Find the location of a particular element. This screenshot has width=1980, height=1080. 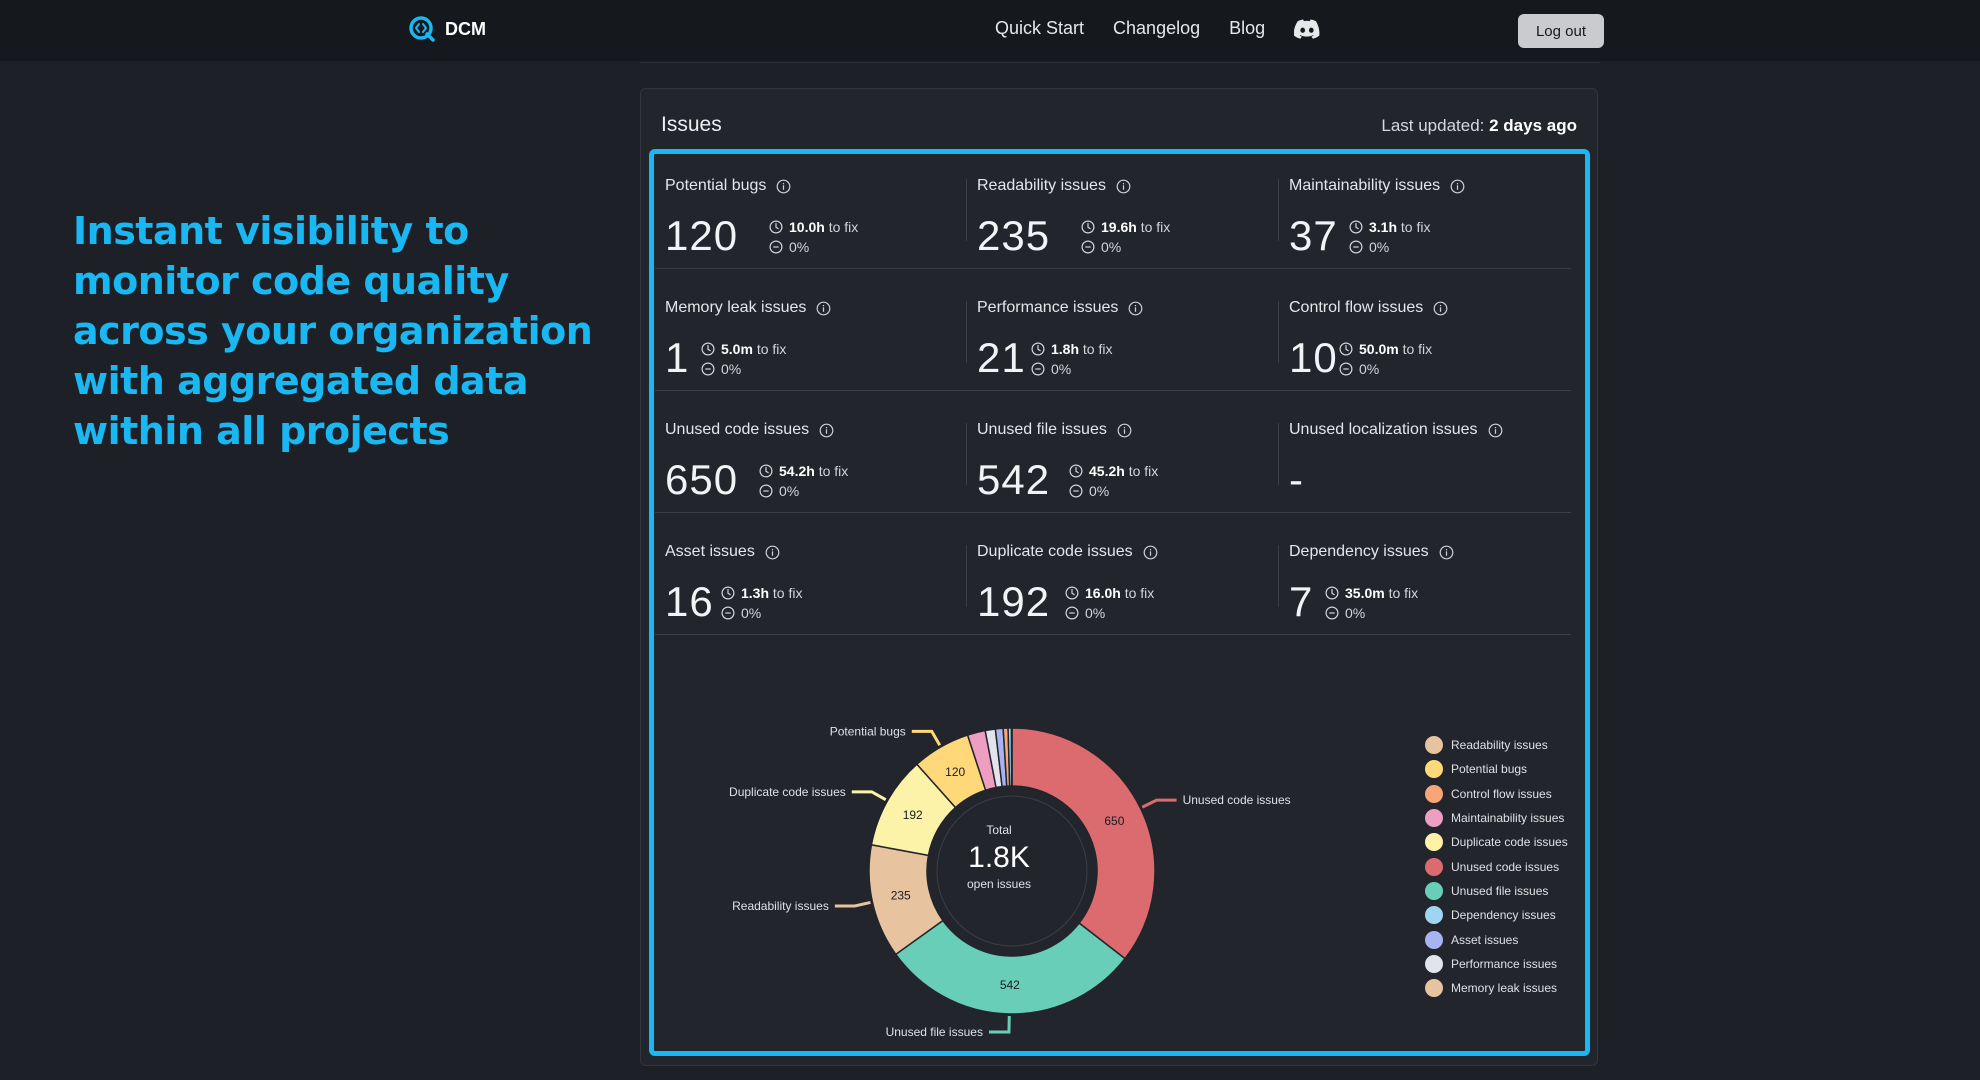

metric-label: Potential bugs is located at coordinates (728, 186).